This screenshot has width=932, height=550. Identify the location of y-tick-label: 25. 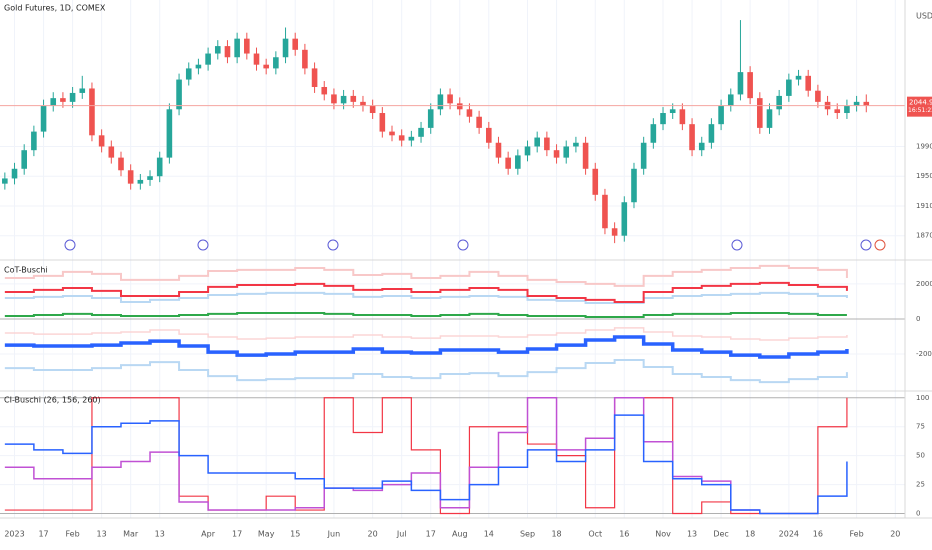
(920, 485).